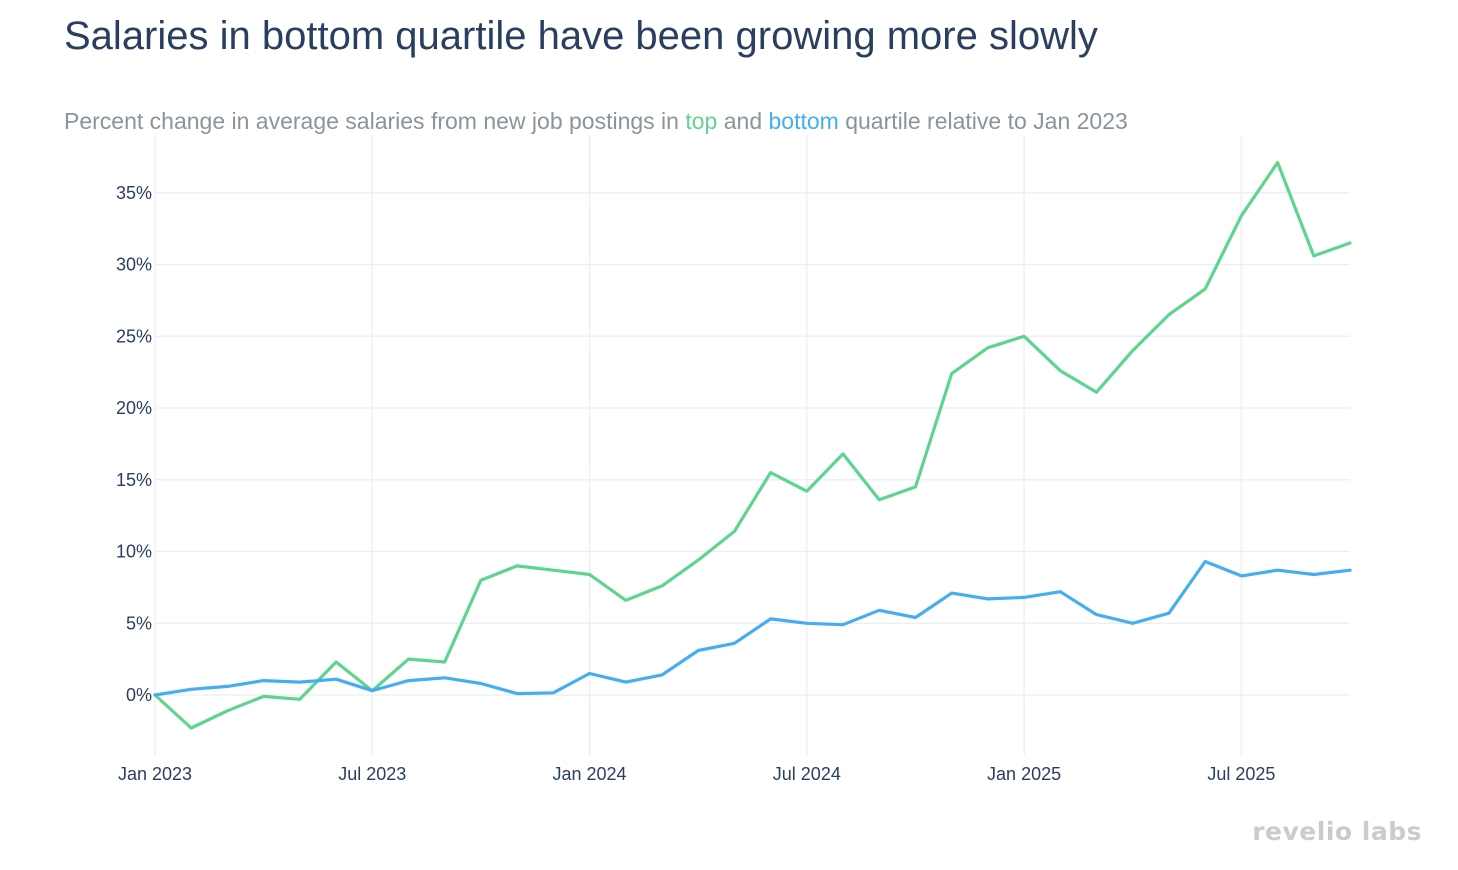 The width and height of the screenshot is (1458, 870). Describe the element at coordinates (1241, 774) in the screenshot. I see `x-tick-label: Jul 2025` at that location.